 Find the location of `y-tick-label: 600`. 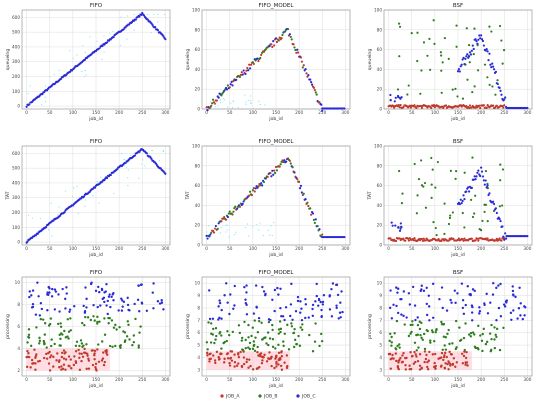

y-tick-label: 600 is located at coordinates (16, 153).